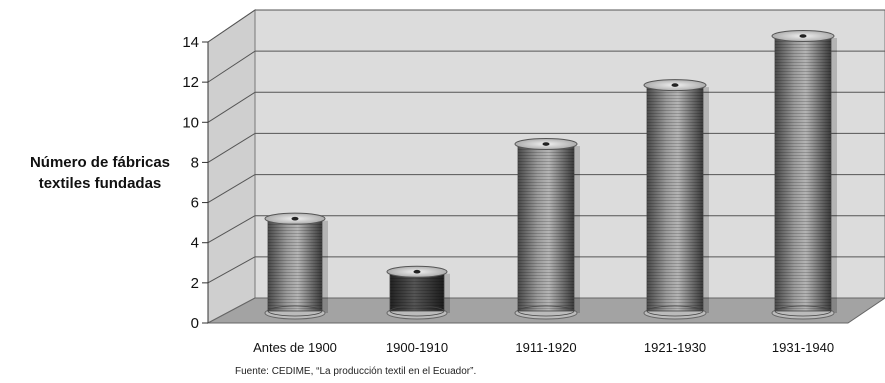 The height and width of the screenshot is (383, 885). I want to click on y-tick-label: 8, so click(195, 162).